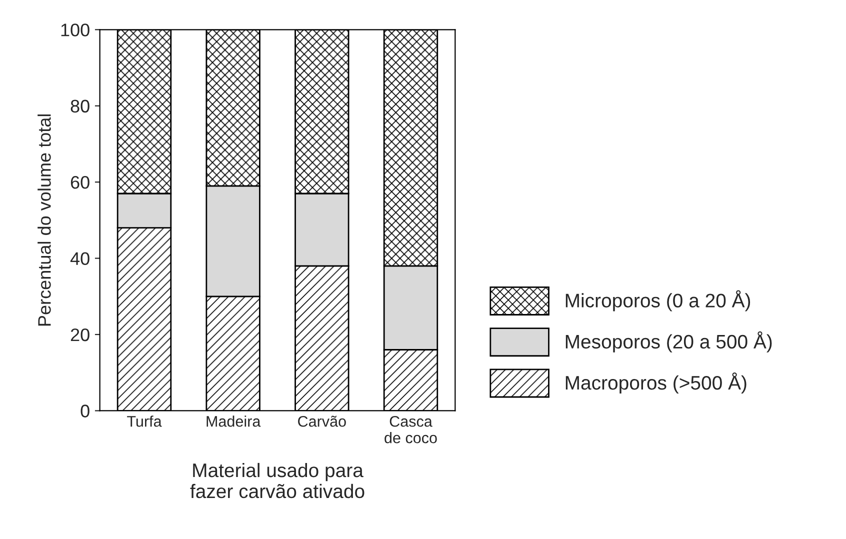 This screenshot has width=846, height=539. I want to click on y-axis-title: Percentual do volume total, so click(44, 220).